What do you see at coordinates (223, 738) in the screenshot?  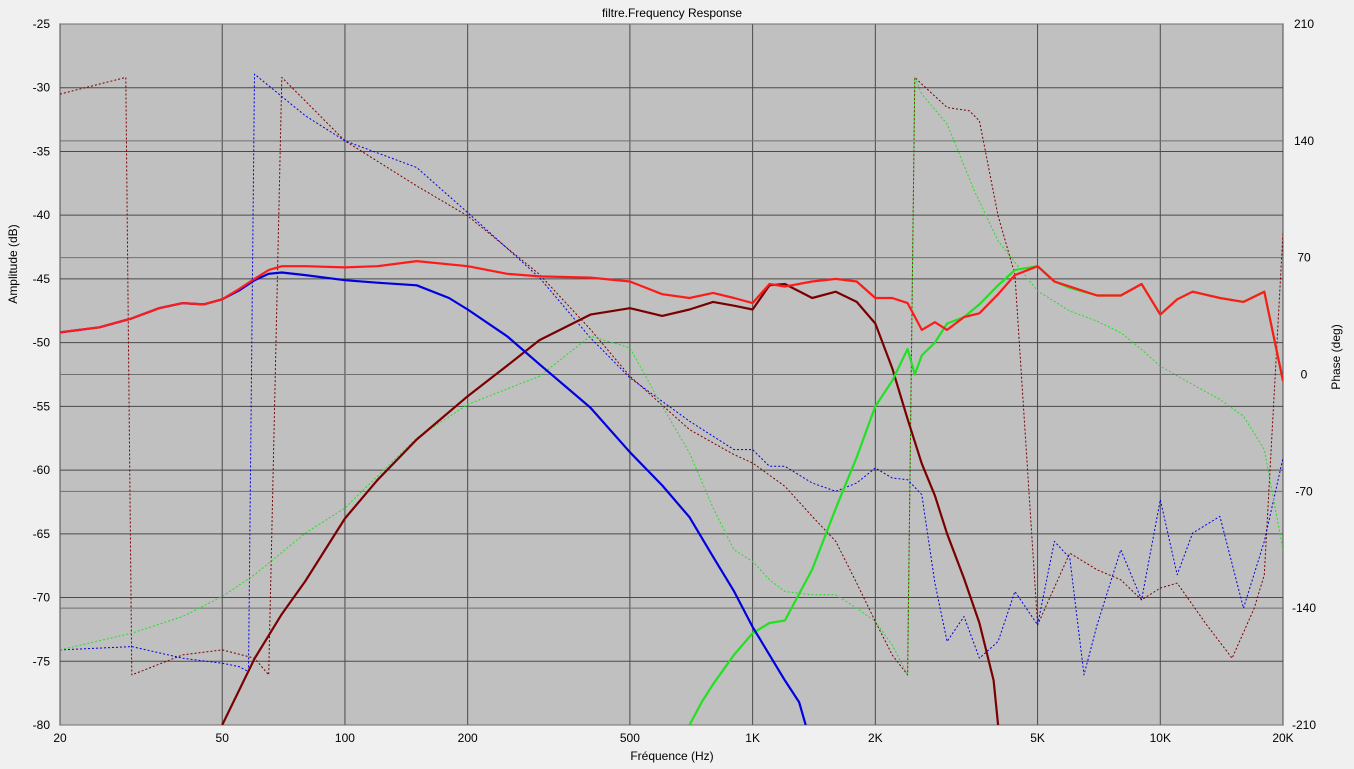 I see `x-tick-label: 50` at bounding box center [223, 738].